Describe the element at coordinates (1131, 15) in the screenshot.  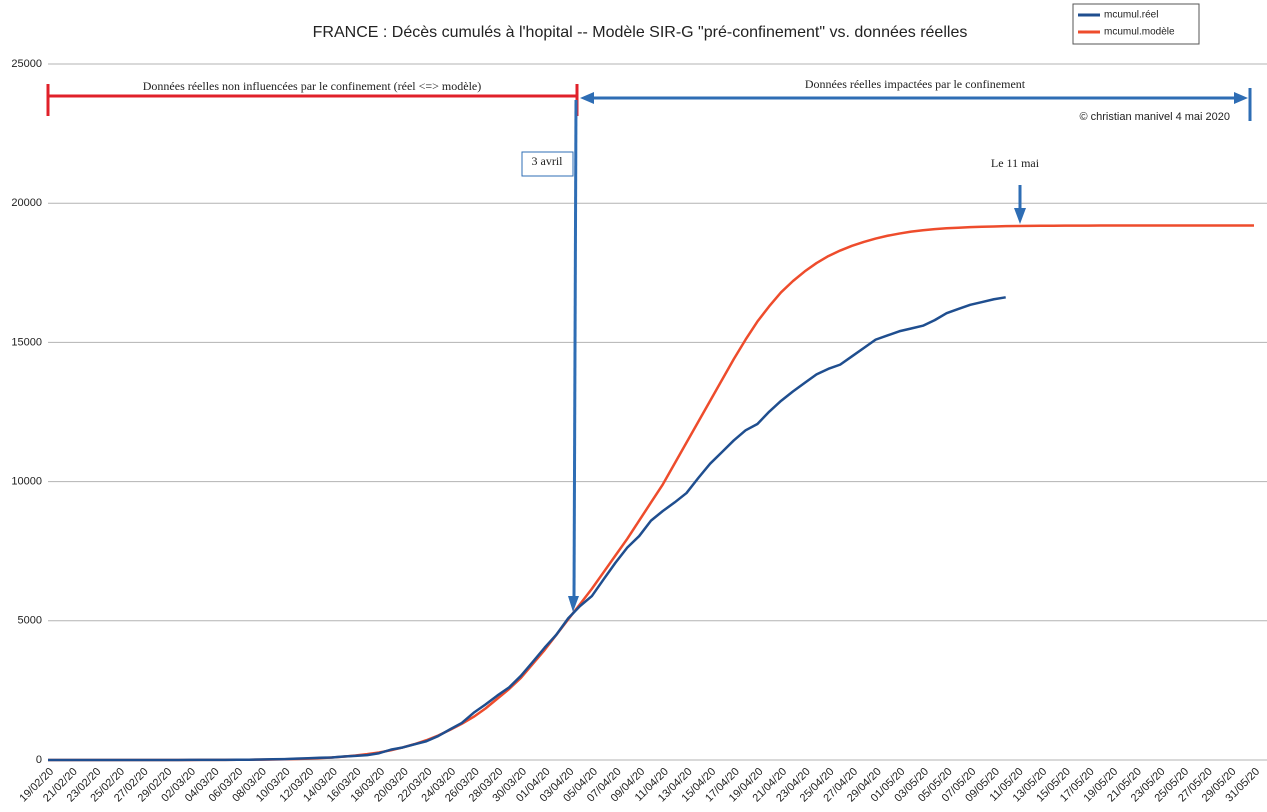
I see `legend-label: mcumul.réel` at that location.